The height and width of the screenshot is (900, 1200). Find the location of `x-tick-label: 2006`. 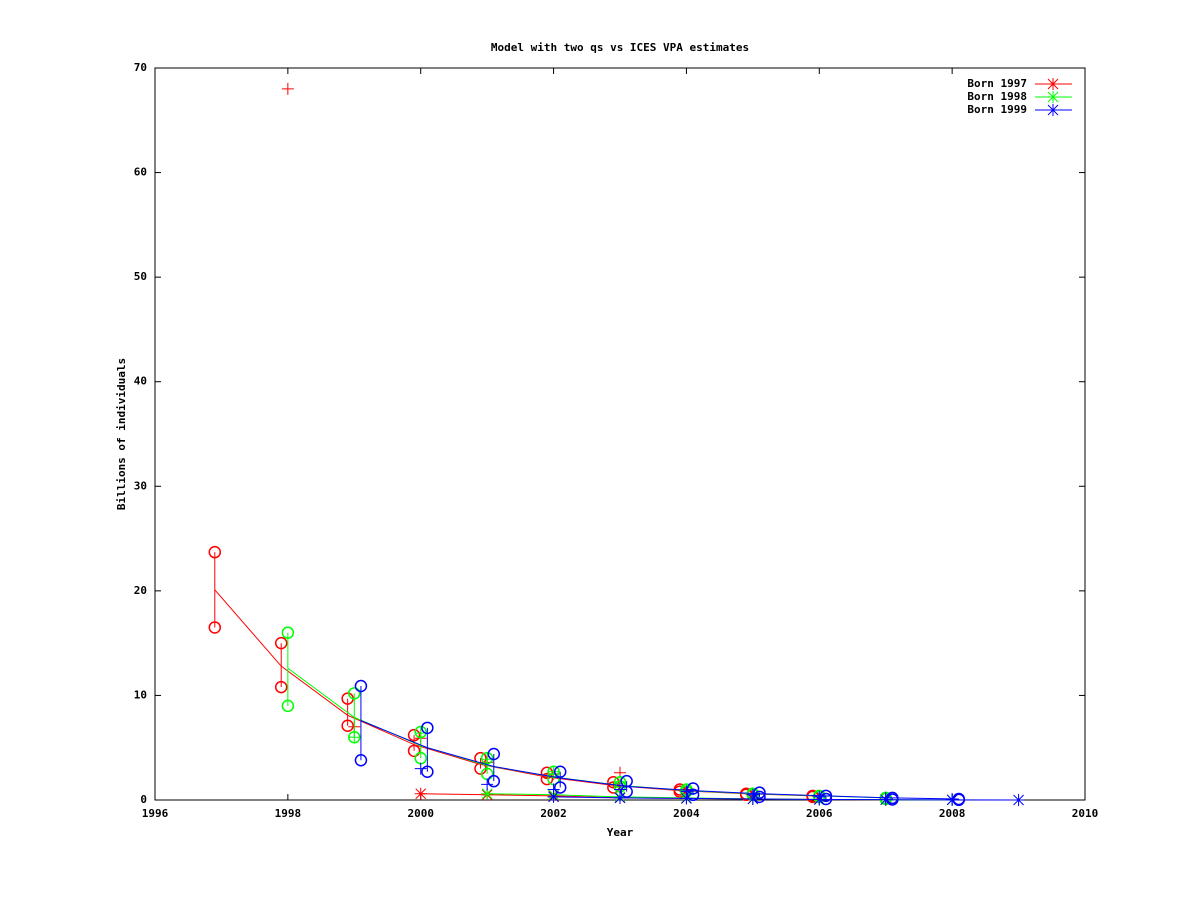

x-tick-label: 2006 is located at coordinates (819, 813).